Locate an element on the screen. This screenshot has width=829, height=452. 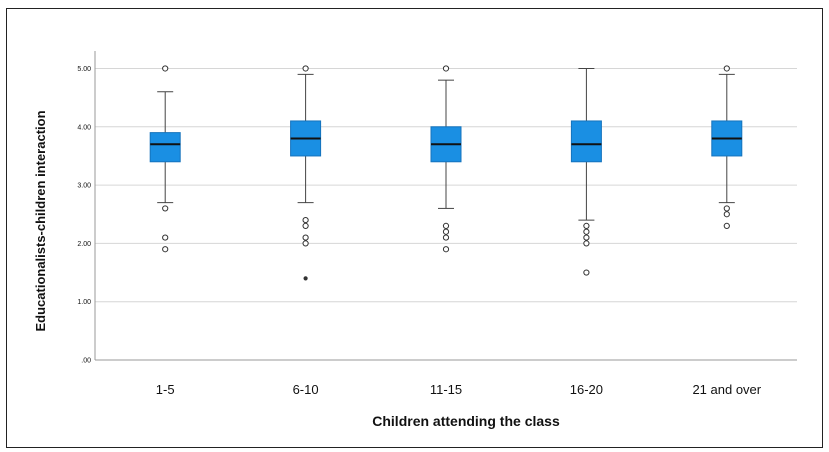
y-axis-label: Educationalists-children interaction is located at coordinates (40, 220).